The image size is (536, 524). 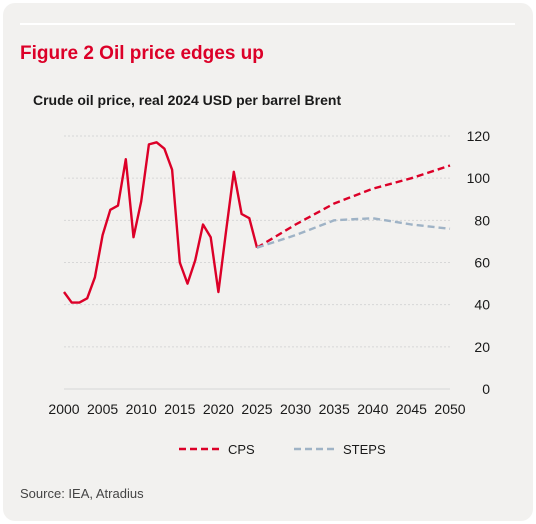 What do you see at coordinates (218, 409) in the screenshot?
I see `x-tick-label: 2020` at bounding box center [218, 409].